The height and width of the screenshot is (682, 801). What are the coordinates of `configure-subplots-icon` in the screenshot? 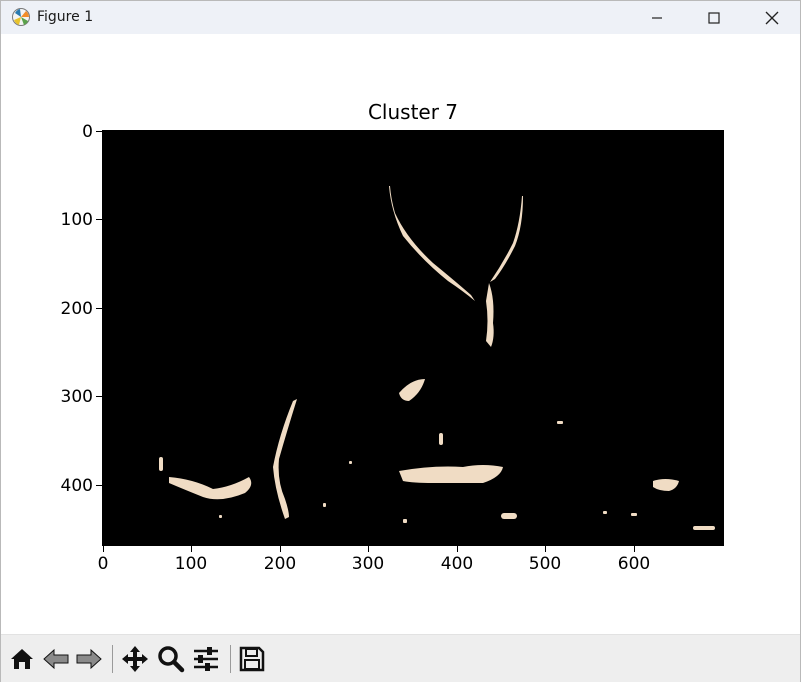 It's located at (206, 659).